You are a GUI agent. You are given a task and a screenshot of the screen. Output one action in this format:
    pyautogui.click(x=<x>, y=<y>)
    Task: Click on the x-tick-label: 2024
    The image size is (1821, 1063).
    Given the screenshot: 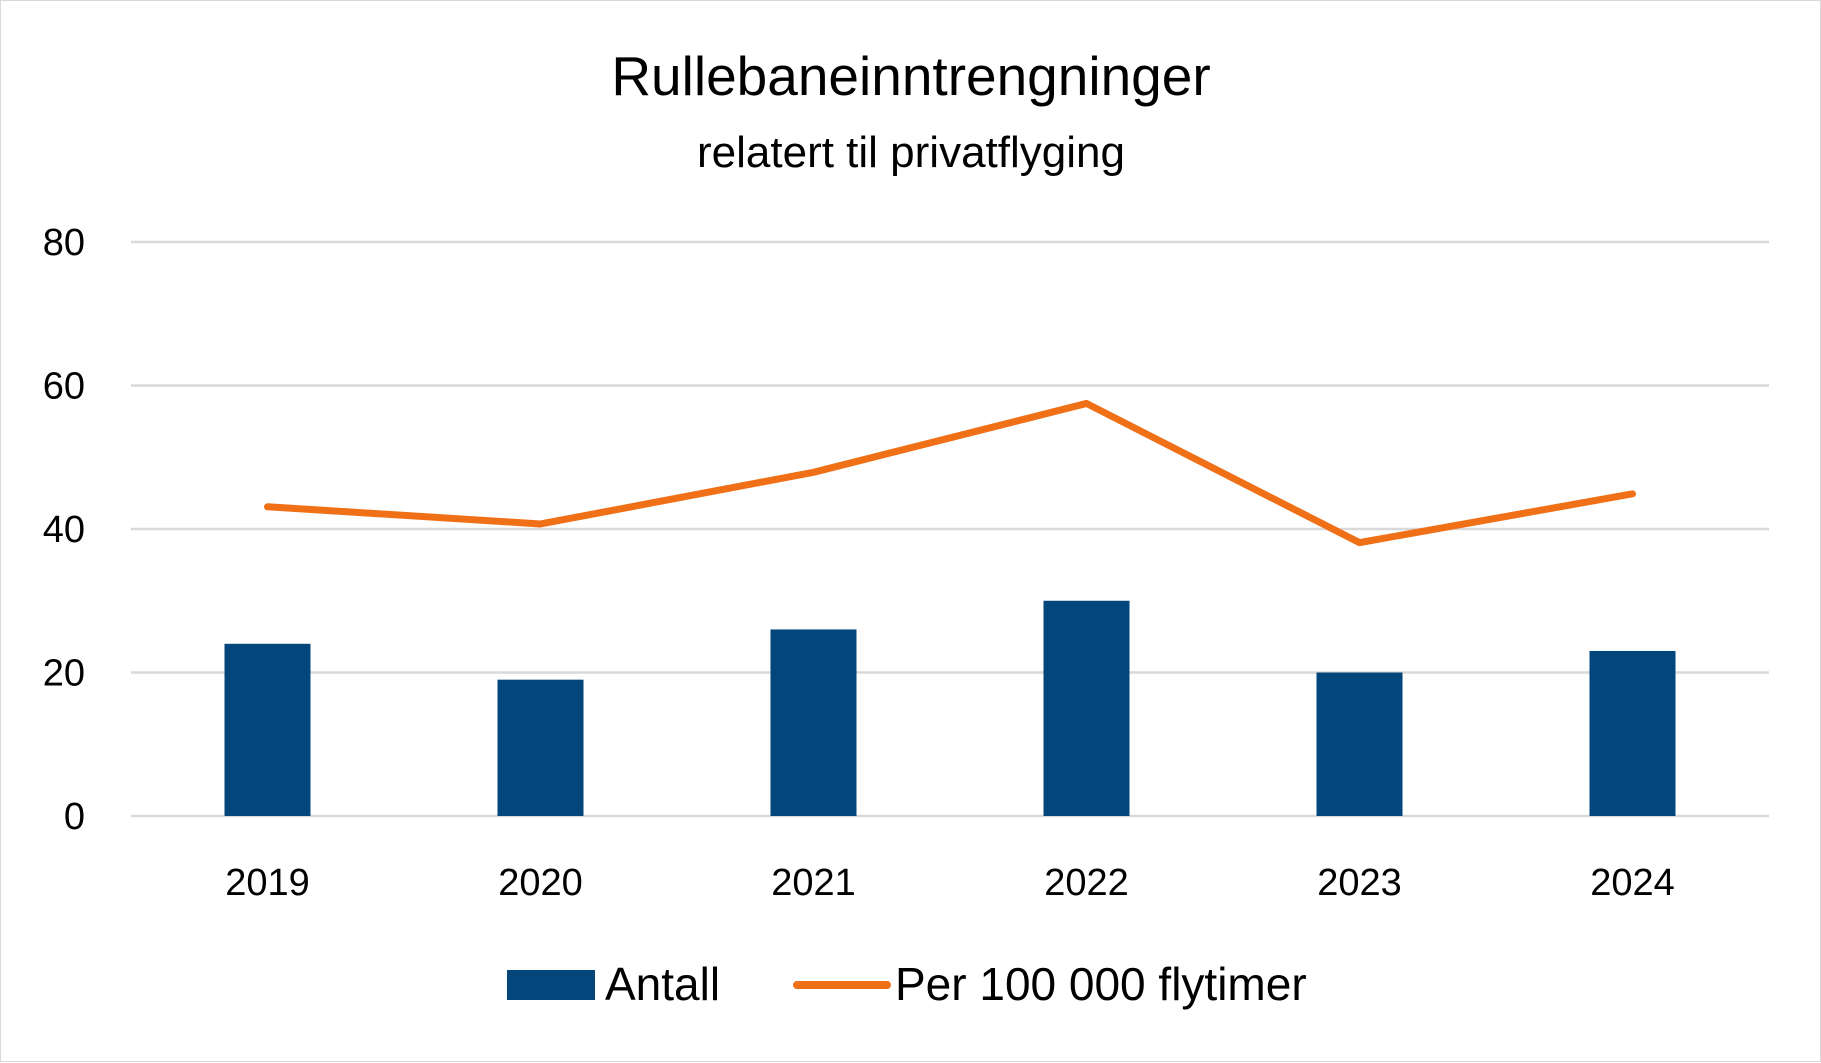 What is the action you would take?
    pyautogui.click(x=1632, y=883)
    